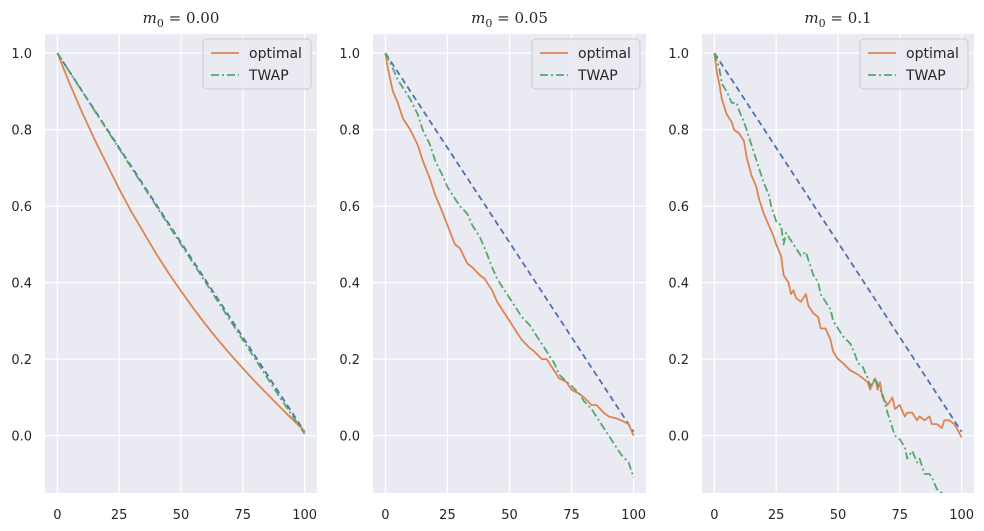 The width and height of the screenshot is (984, 531). Describe the element at coordinates (837, 19) in the screenshot. I see `subplot-title: m0 = 0.1` at that location.